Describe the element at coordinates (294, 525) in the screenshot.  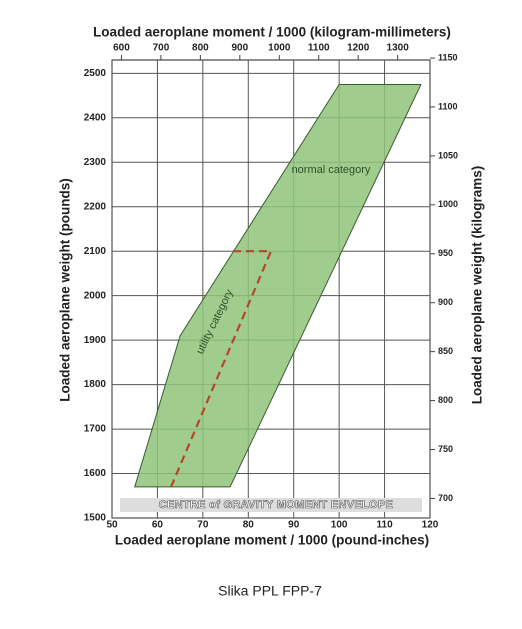
I see `x-tick-label: 90` at that location.